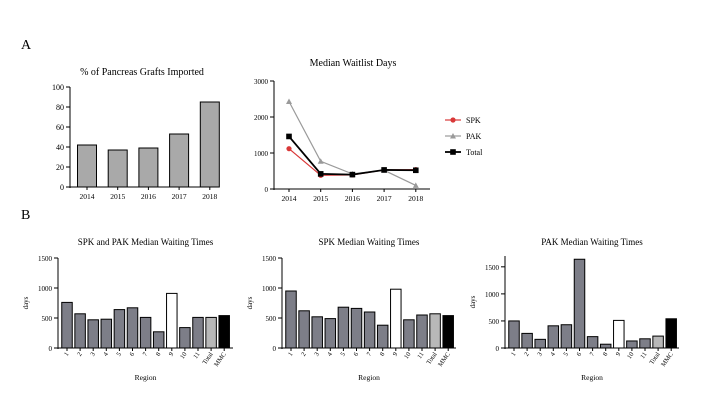 This screenshot has height=405, width=720. Describe the element at coordinates (60, 127) in the screenshot. I see `y-tick-label: 60` at that location.